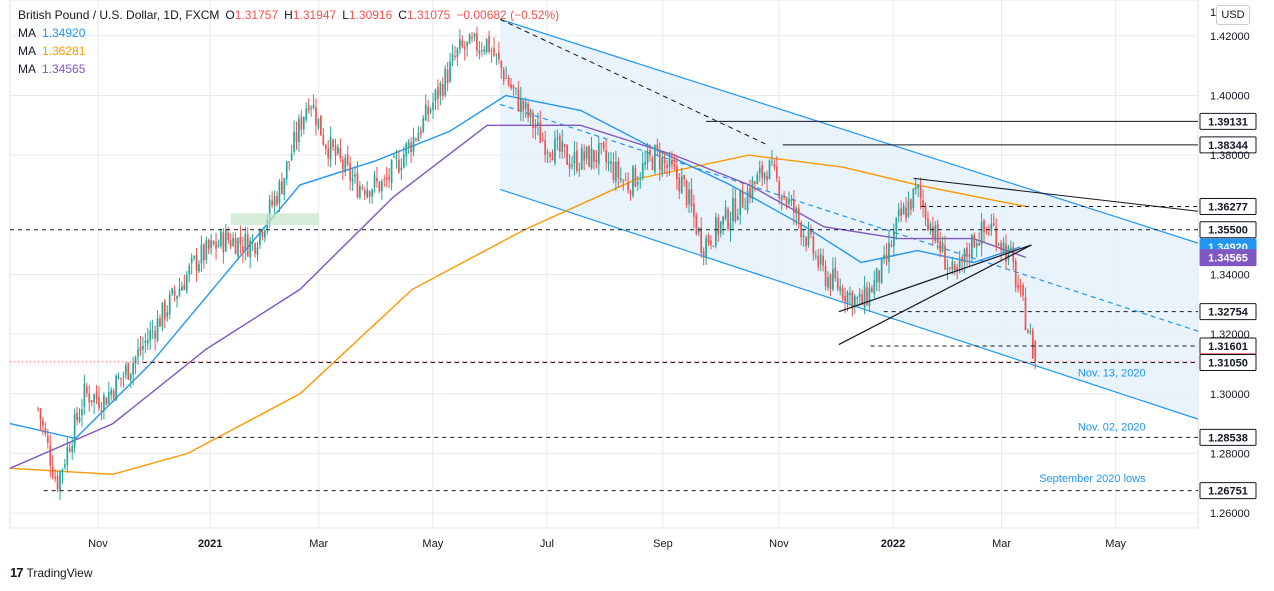  What do you see at coordinates (288, 33) in the screenshot?
I see `ma-row-1: MA 1.34920` at bounding box center [288, 33].